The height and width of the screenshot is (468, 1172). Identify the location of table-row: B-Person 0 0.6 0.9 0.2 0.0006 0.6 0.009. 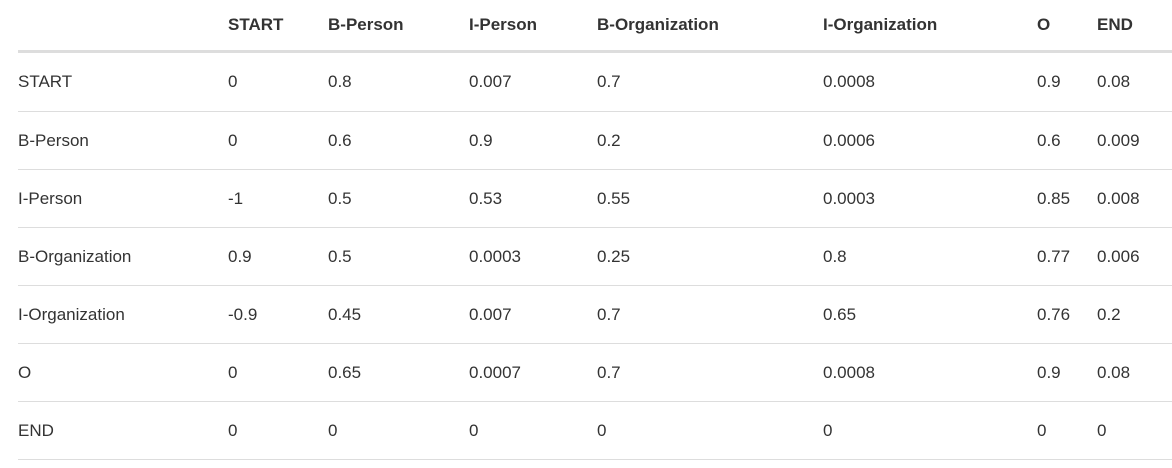
(595, 140).